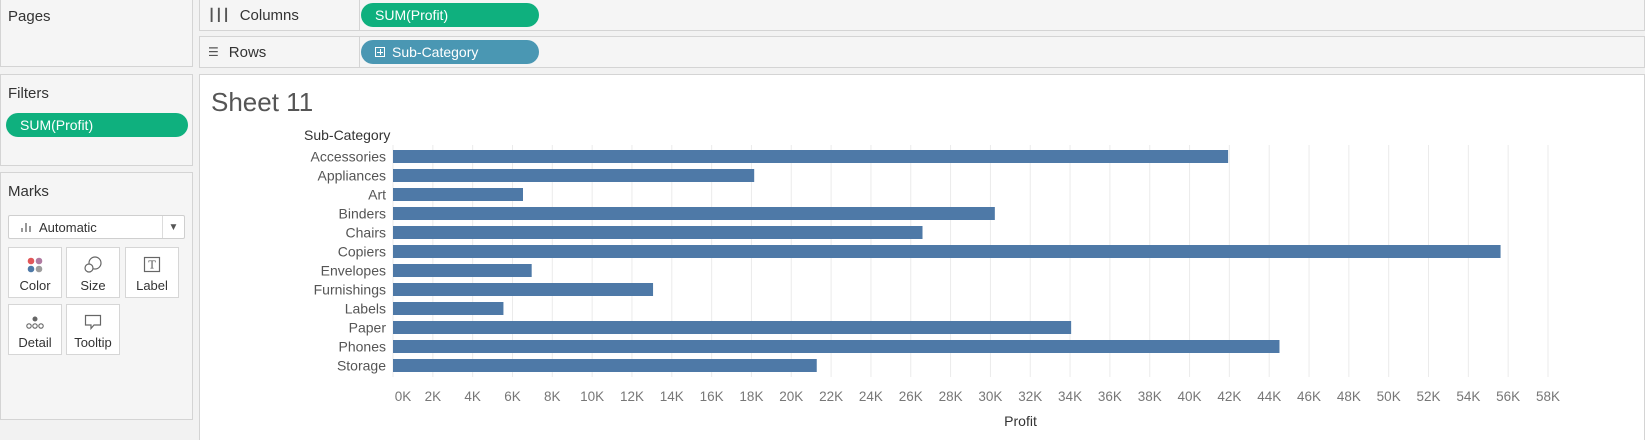  What do you see at coordinates (35, 285) in the screenshot?
I see `color-button-label: Color` at bounding box center [35, 285].